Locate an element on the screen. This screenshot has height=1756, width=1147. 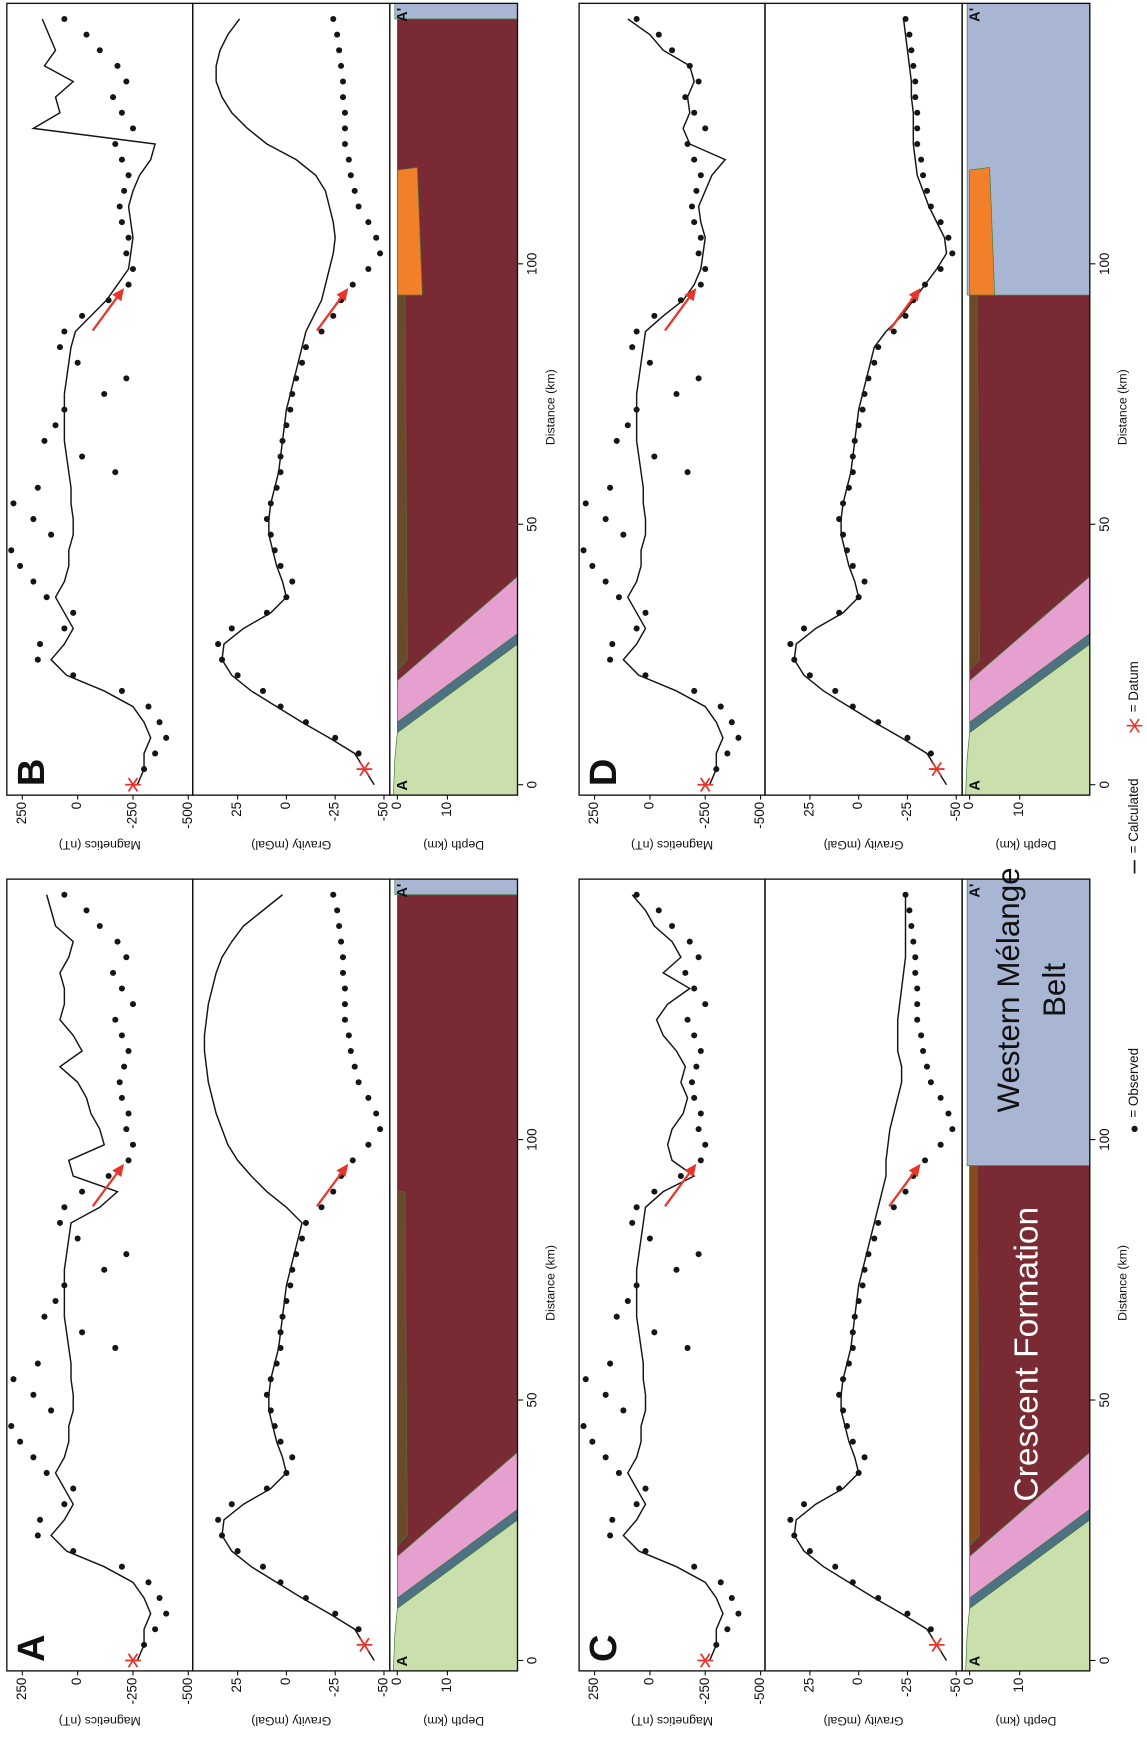
y-tick-label: 10 is located at coordinates (446, 1685).